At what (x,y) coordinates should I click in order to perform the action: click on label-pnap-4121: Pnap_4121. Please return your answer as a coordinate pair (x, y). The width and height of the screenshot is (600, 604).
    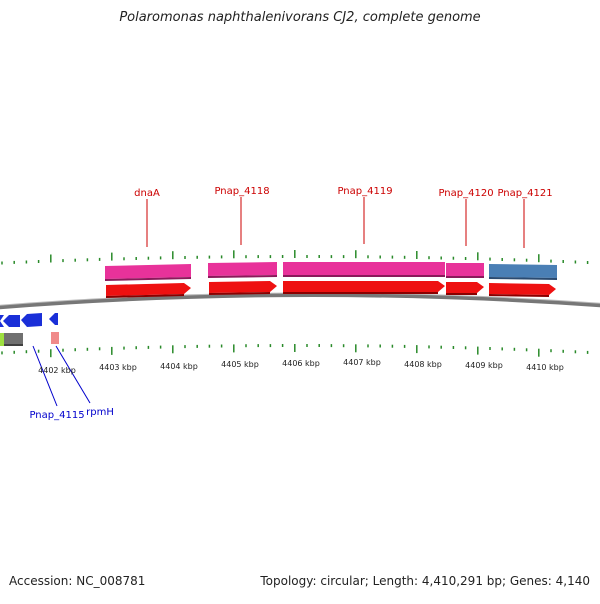
    Looking at the image, I should click on (524, 193).